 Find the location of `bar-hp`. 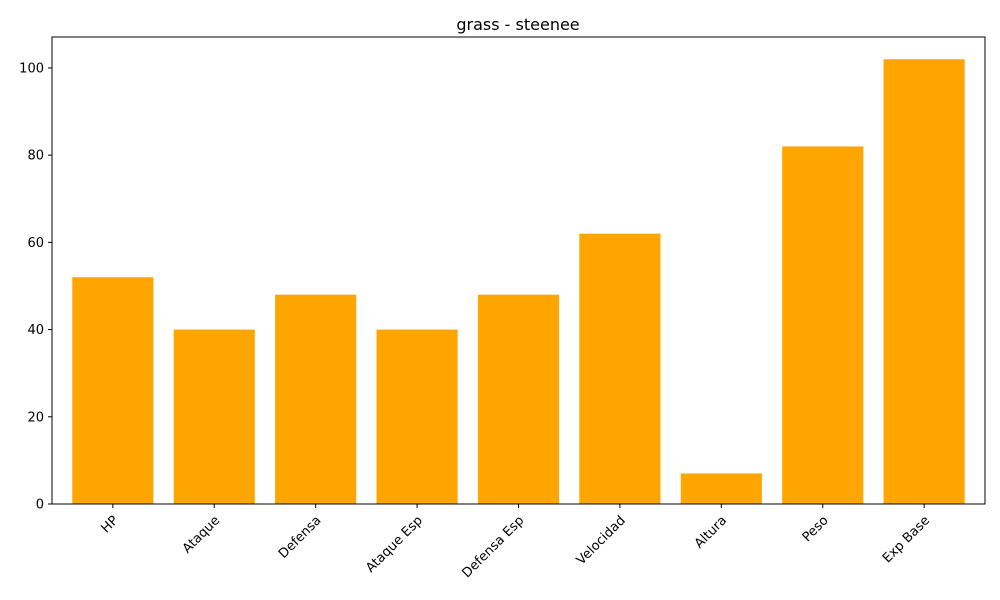

bar-hp is located at coordinates (113, 390).